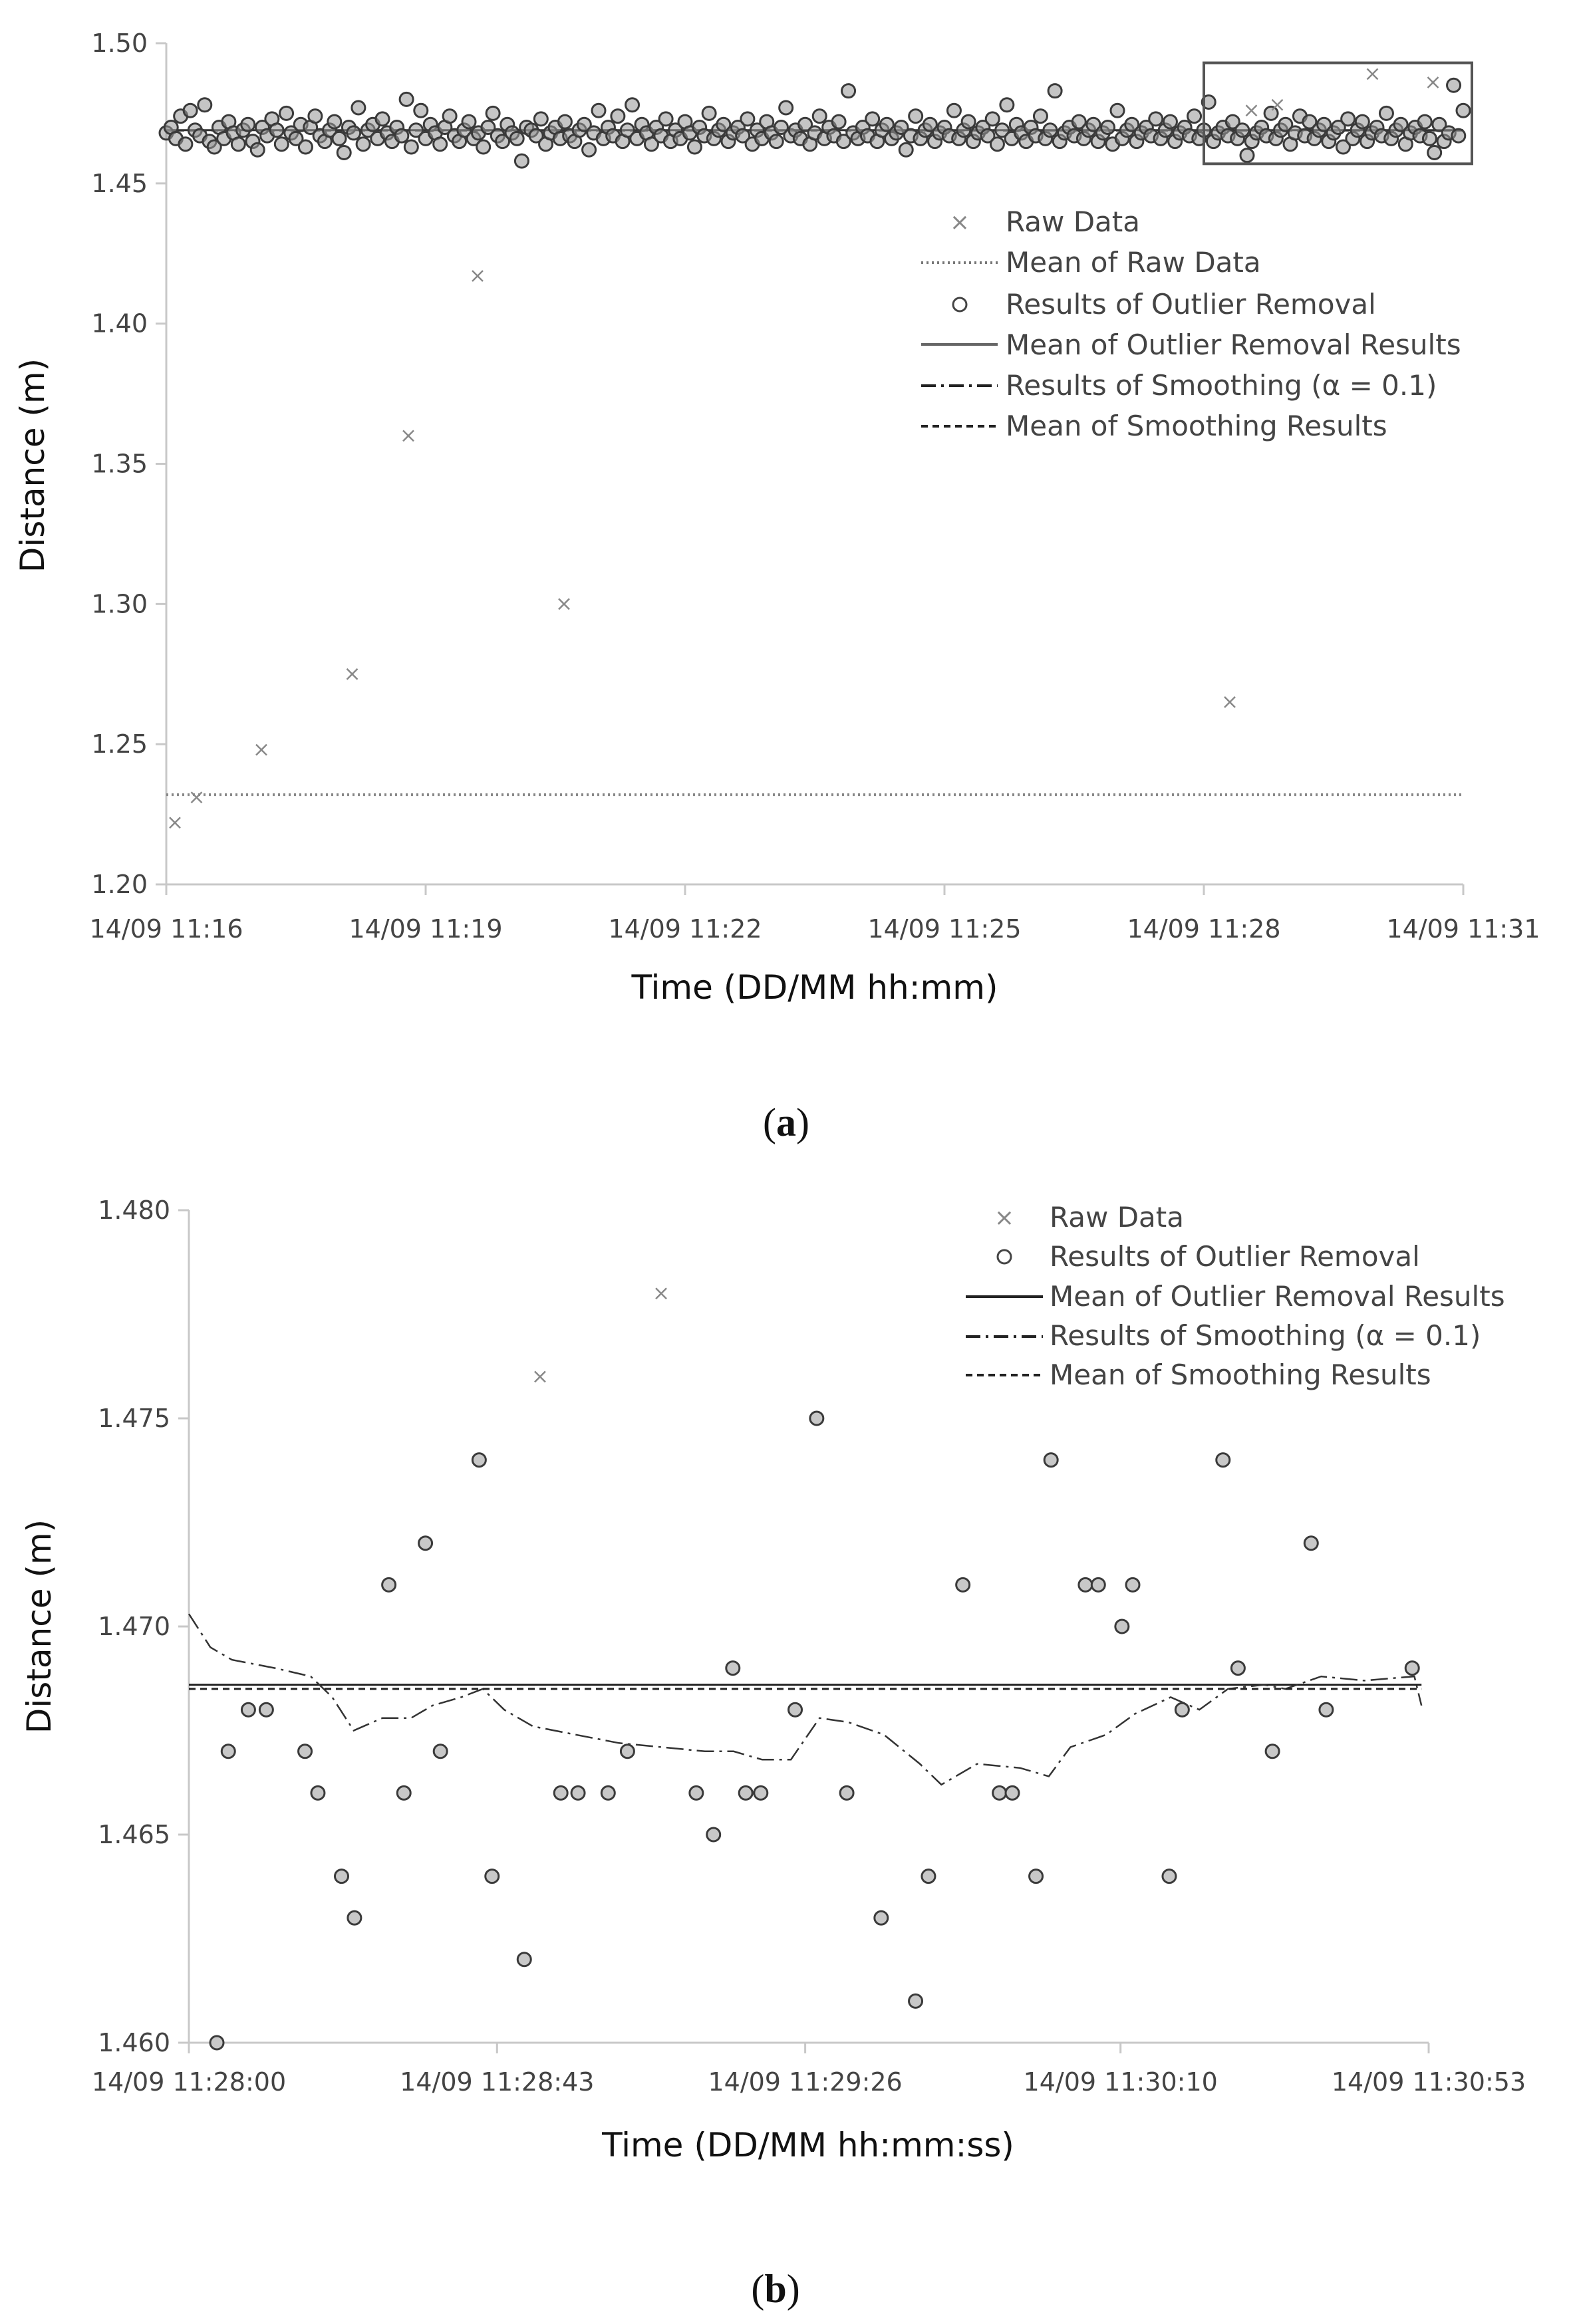  What do you see at coordinates (119, 323) in the screenshot?
I see `y-tick-label: 1.40` at bounding box center [119, 323].